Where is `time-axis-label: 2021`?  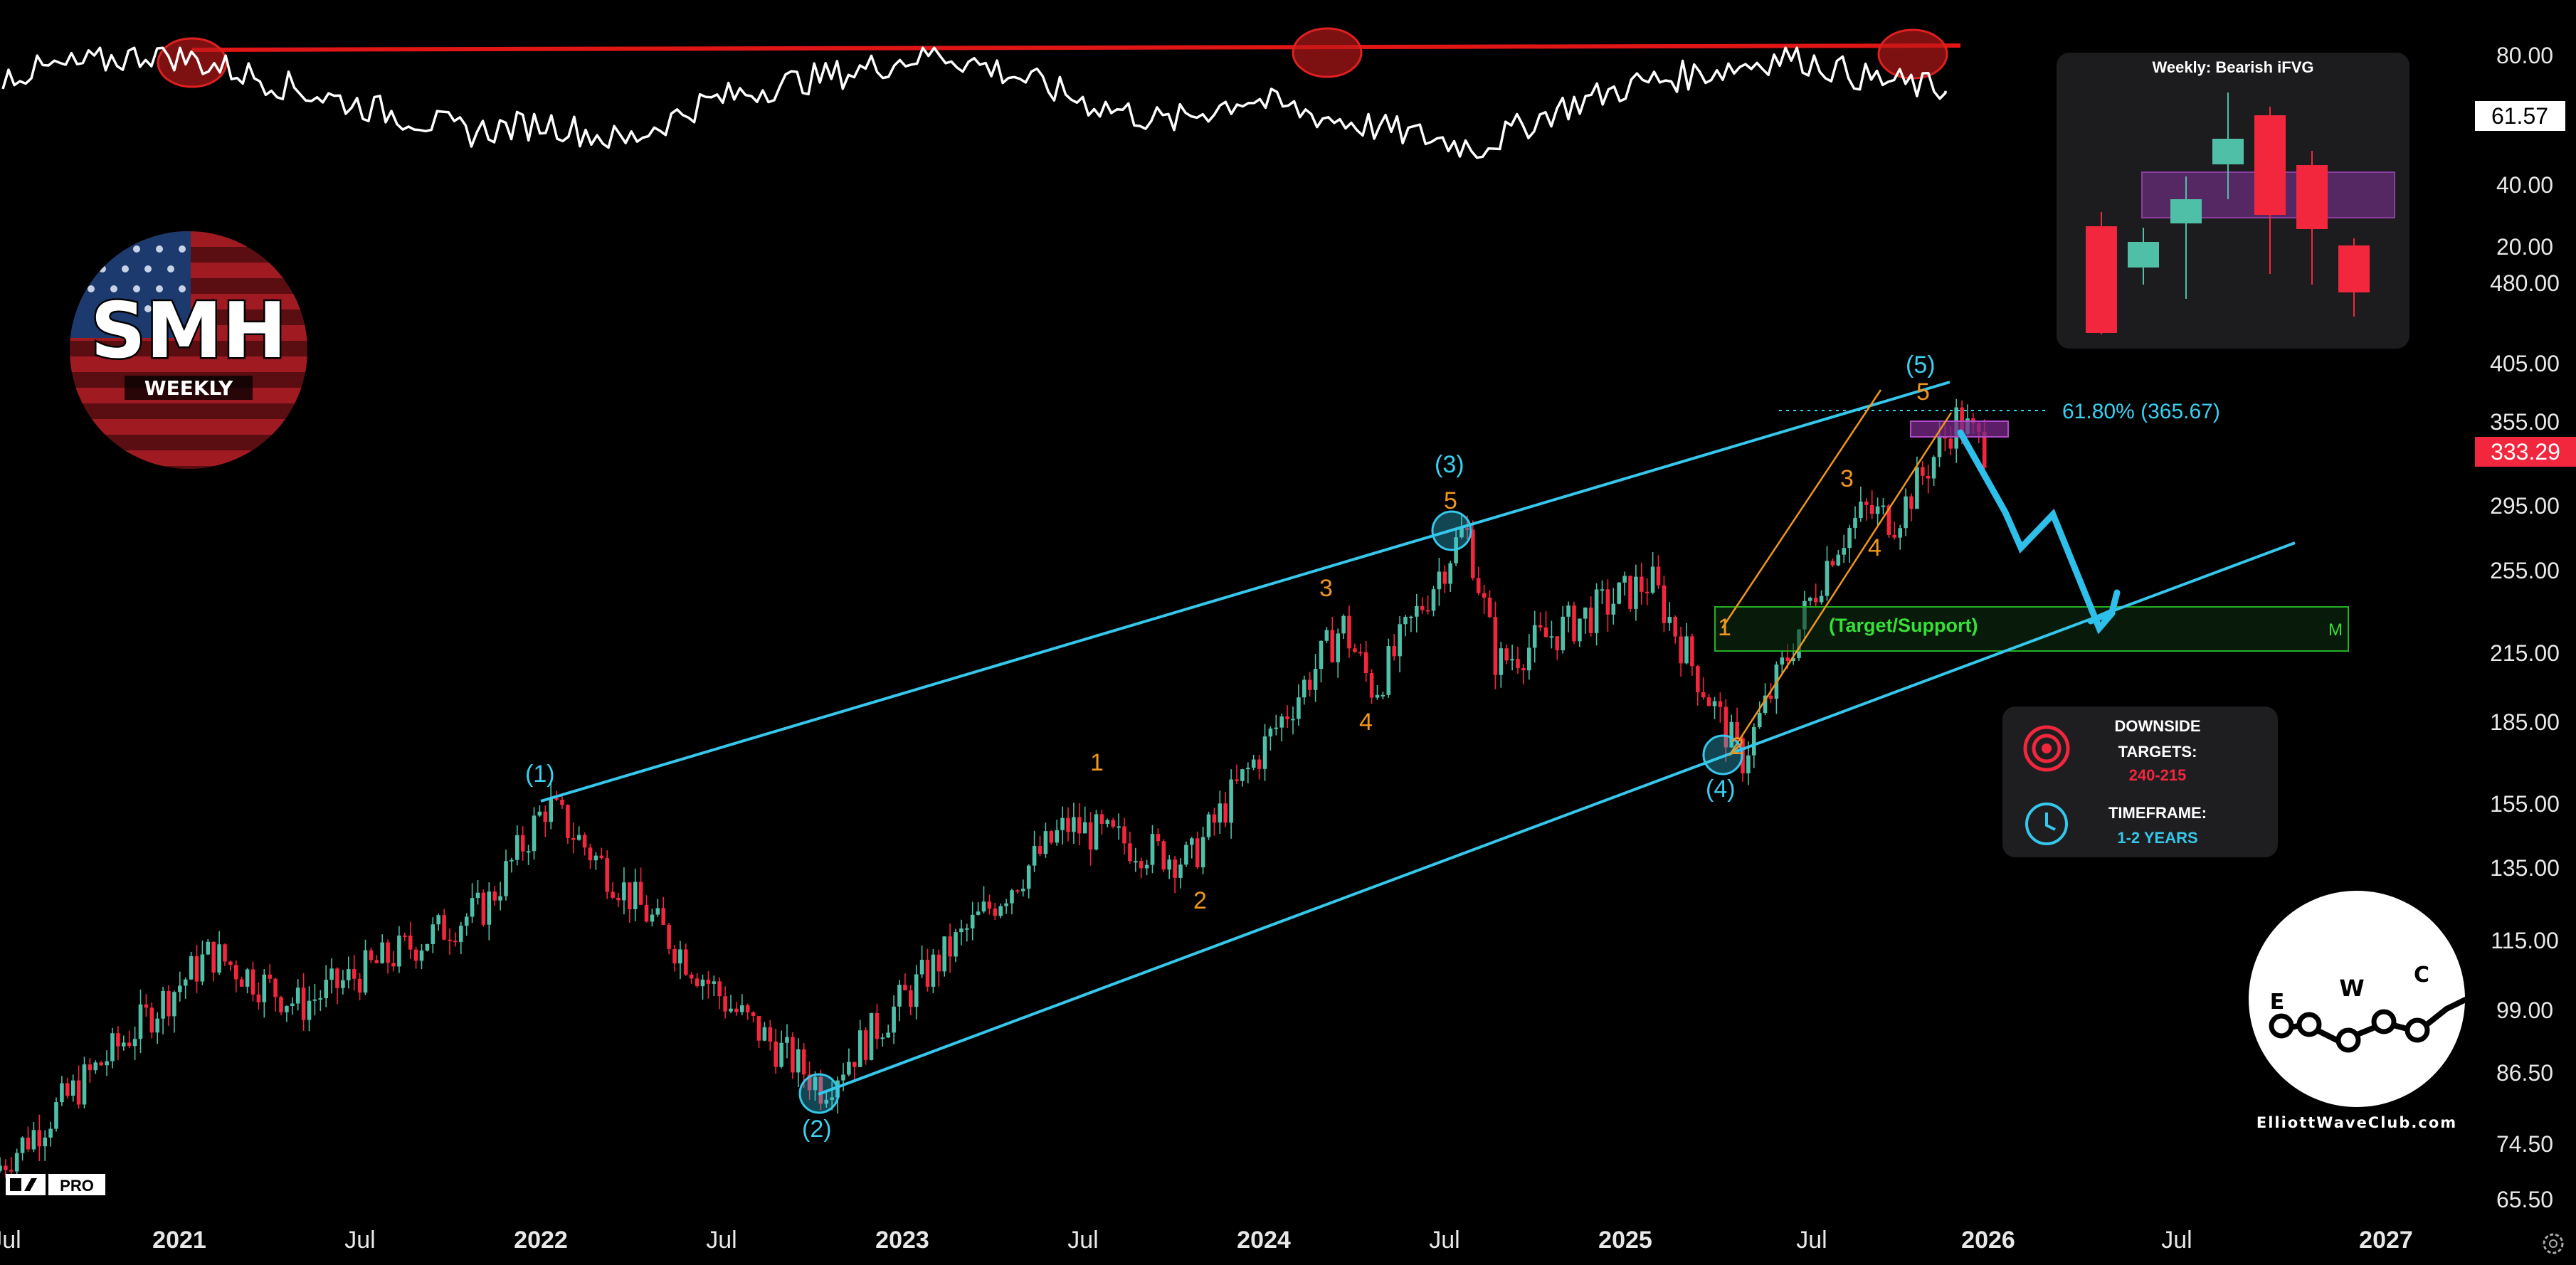
time-axis-label: 2021 is located at coordinates (179, 1240).